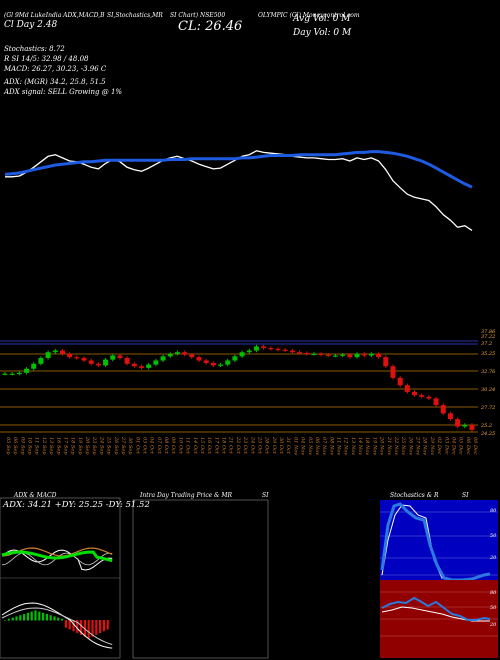  What do you see at coordinates (322, 33) in the screenshot?
I see `day-volume-label: Day Vol: 0 M` at bounding box center [322, 33].